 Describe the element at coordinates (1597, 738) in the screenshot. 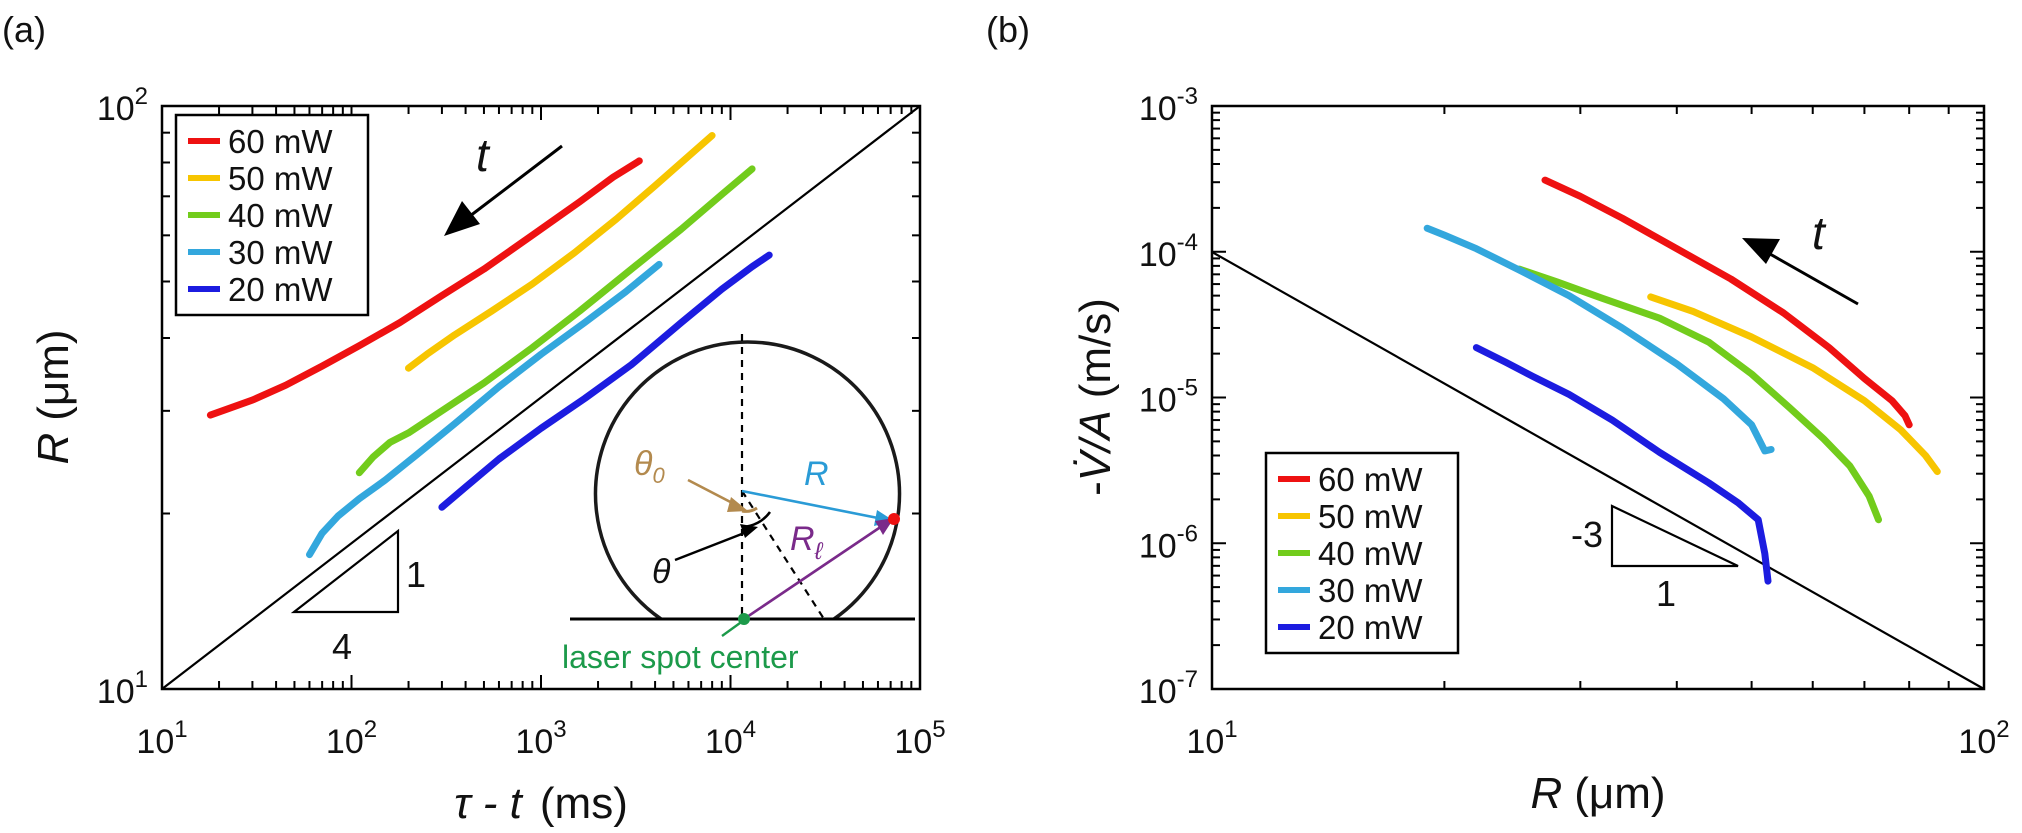

I see `panel-b-x-tick-labels: 10¹ 10²` at that location.